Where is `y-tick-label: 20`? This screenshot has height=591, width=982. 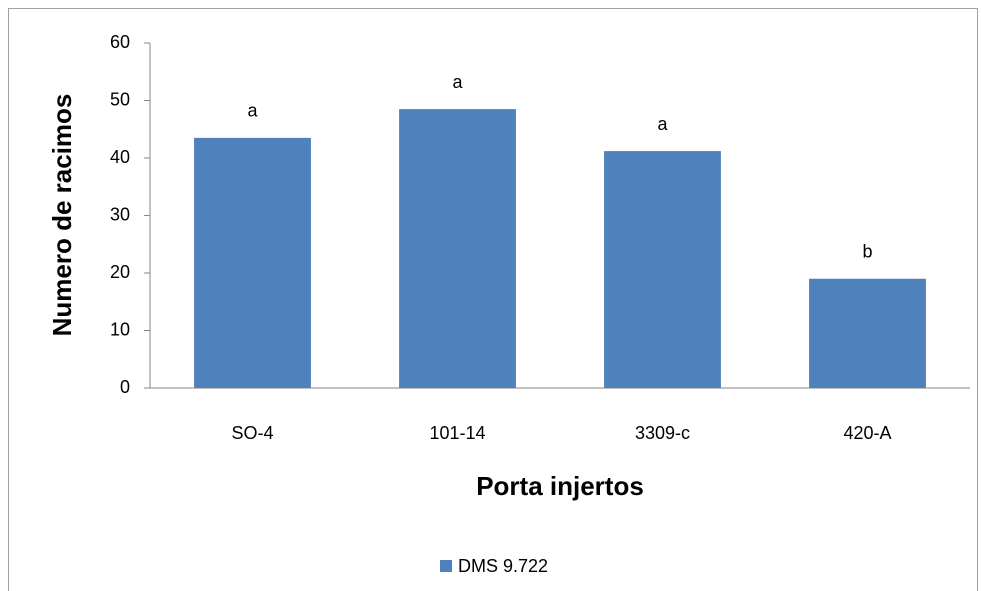 y-tick-label: 20 is located at coordinates (120, 272).